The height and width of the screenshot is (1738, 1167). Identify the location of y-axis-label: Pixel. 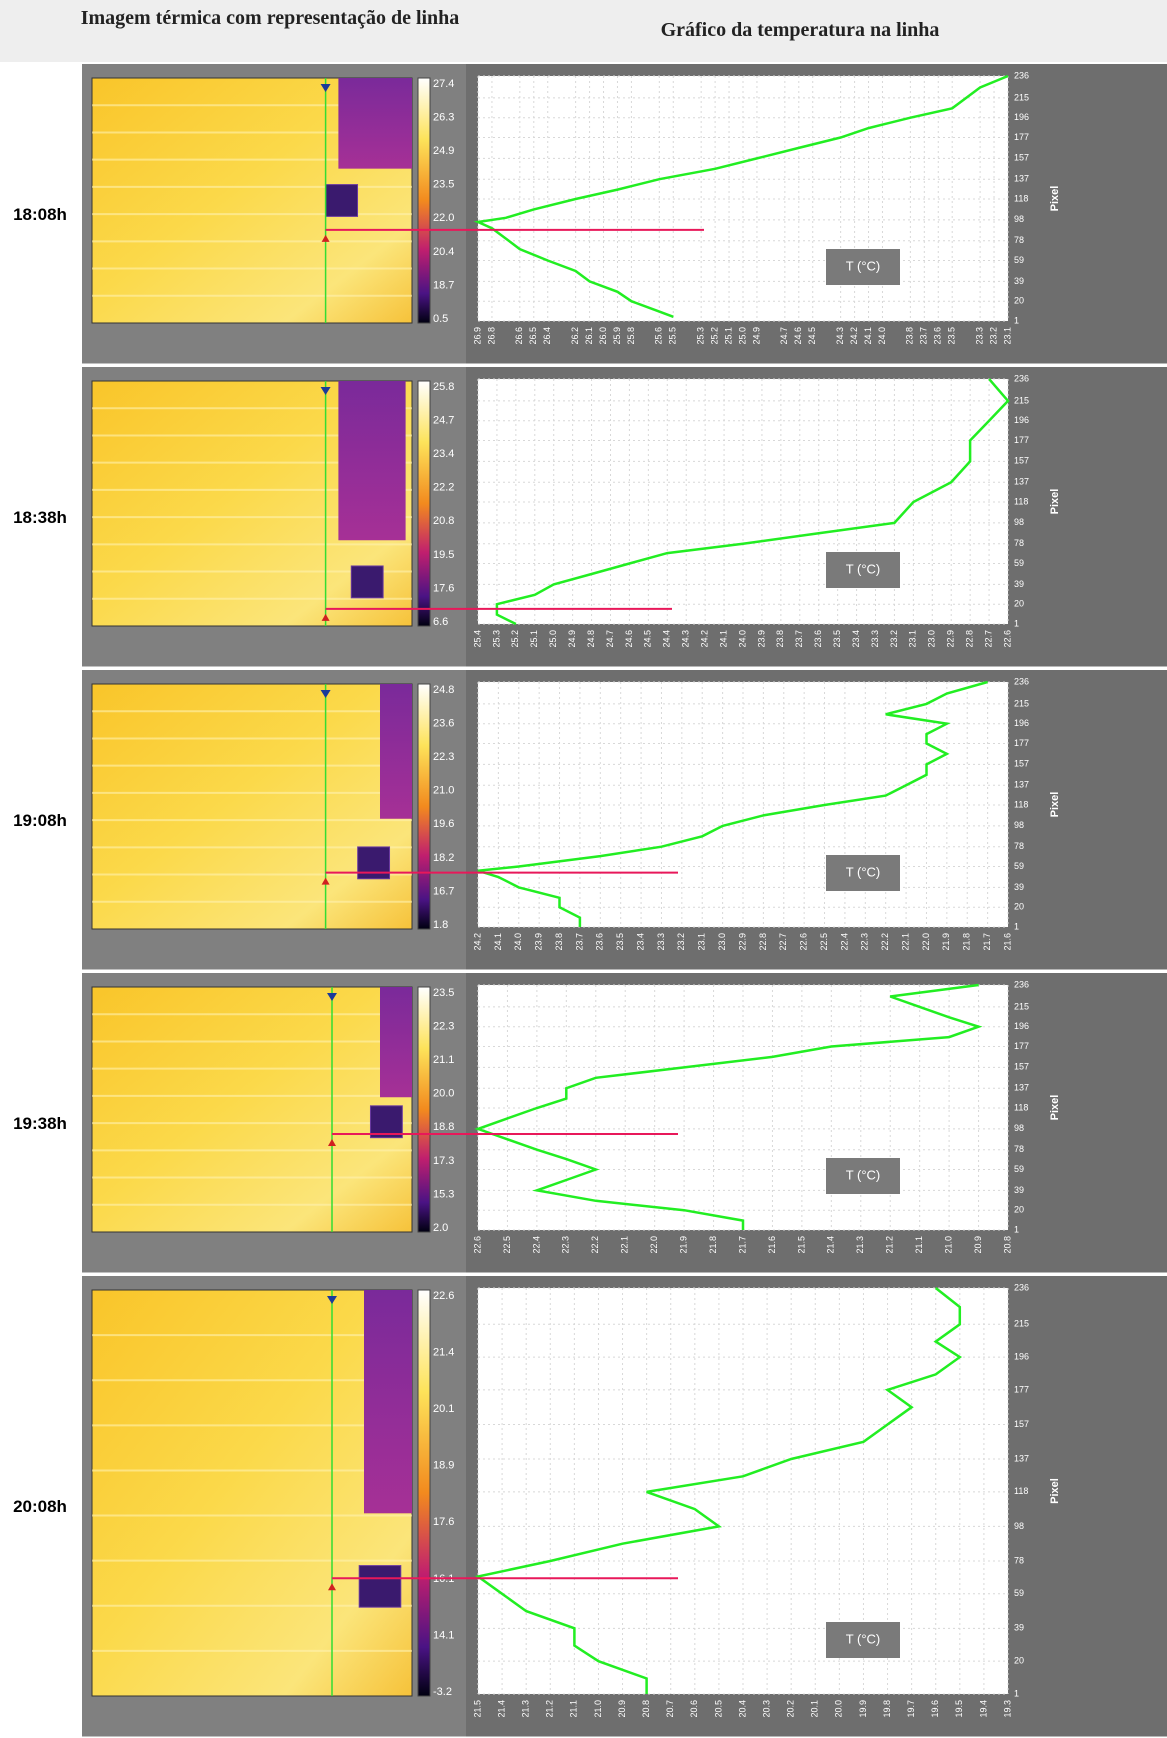
(1055, 1108).